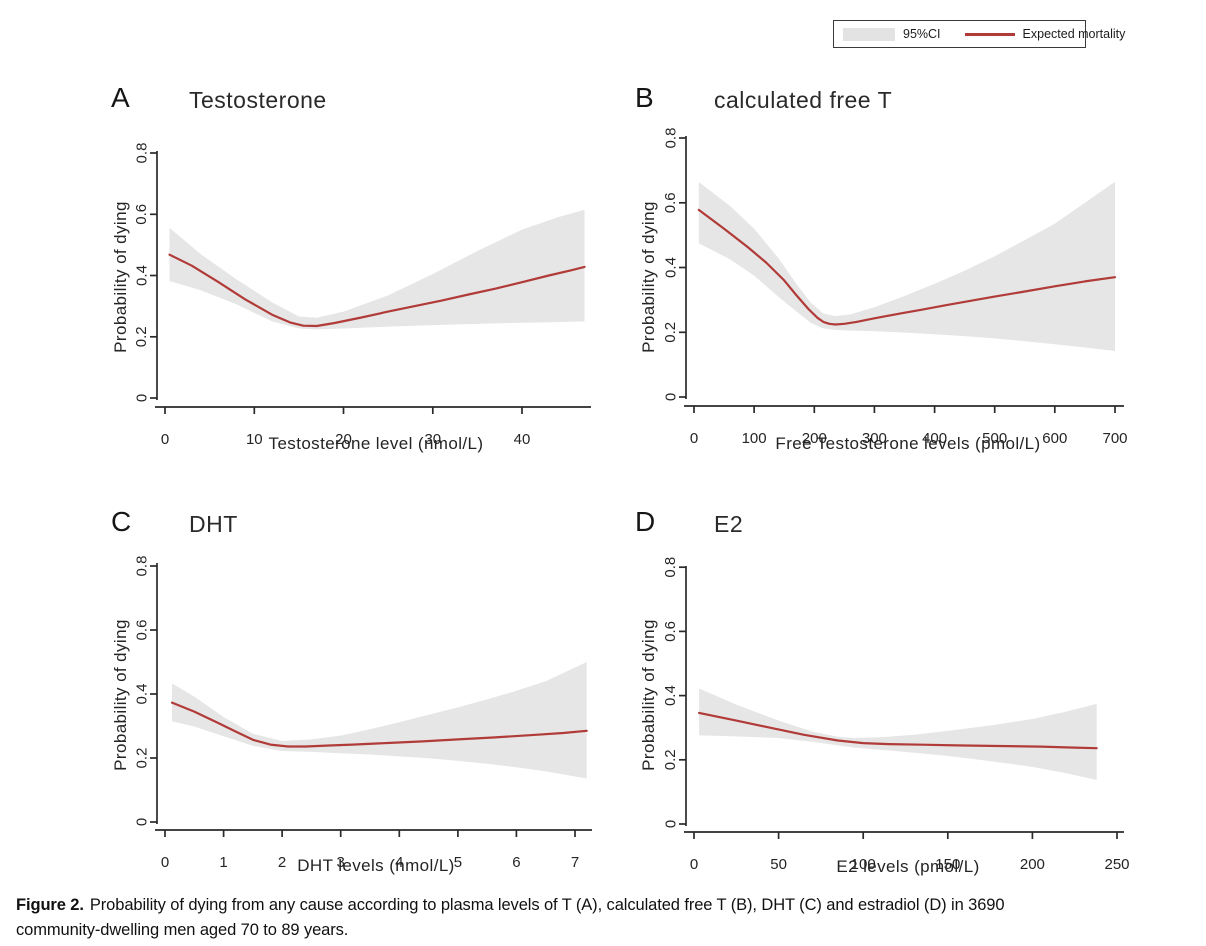  I want to click on plot-legend: 95%CI Expected mortality, so click(979, 34).